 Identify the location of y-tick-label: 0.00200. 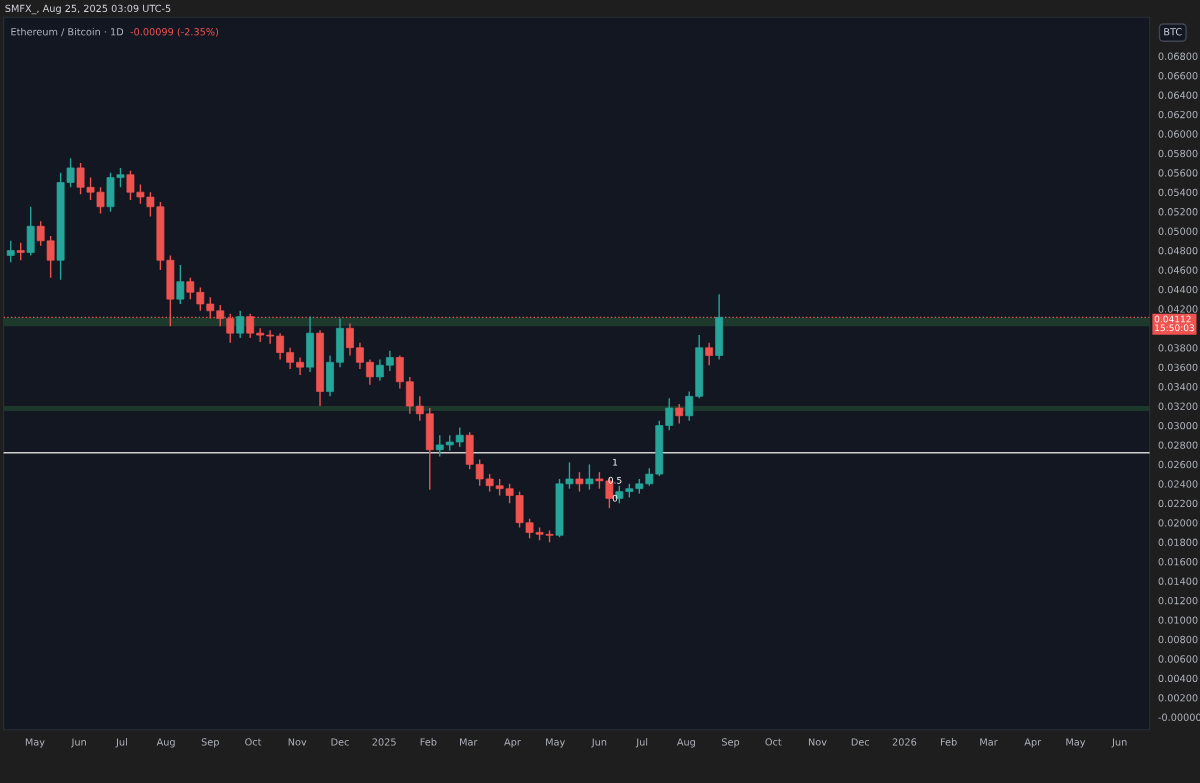
(1178, 698).